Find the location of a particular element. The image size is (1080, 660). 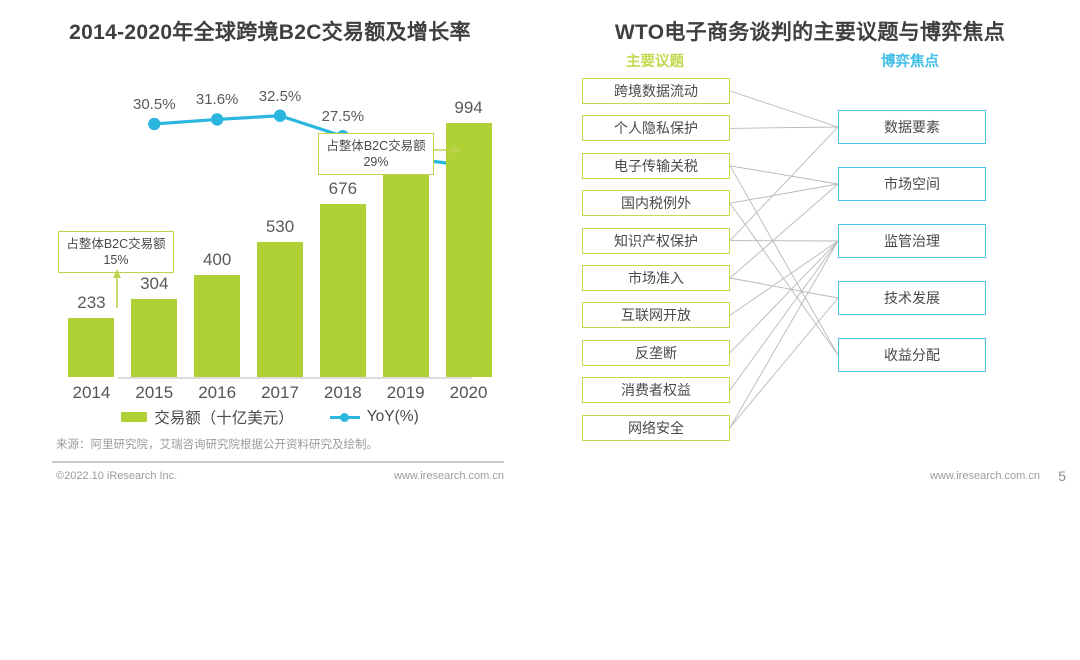

page-number: 5 is located at coordinates (1062, 476).